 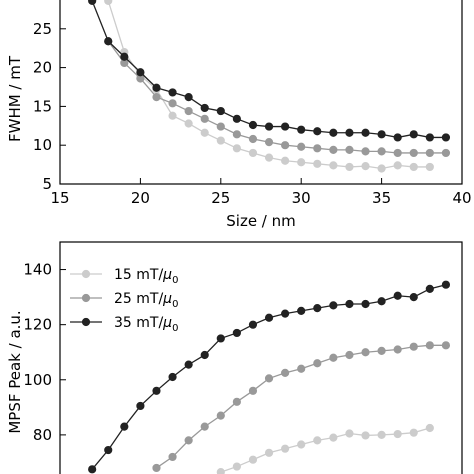 I want to click on fwhm-x-tick-label: 15, so click(x=59, y=198).